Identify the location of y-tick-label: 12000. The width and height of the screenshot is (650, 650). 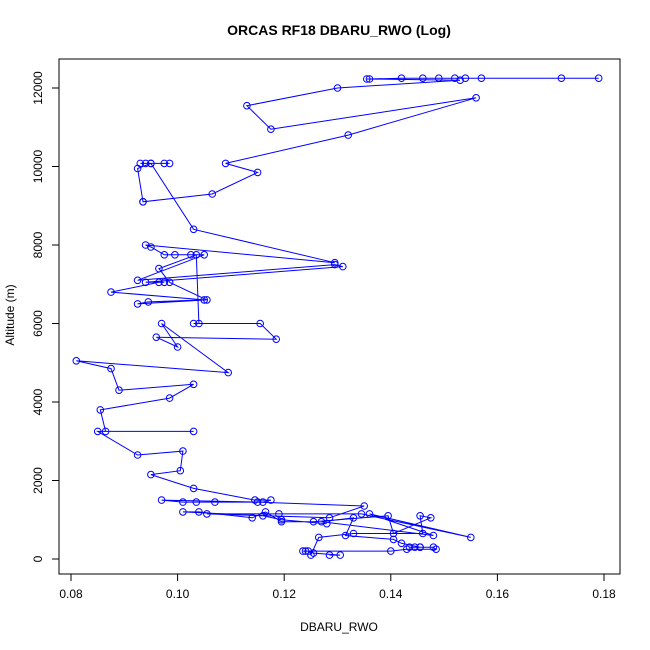
(38, 88).